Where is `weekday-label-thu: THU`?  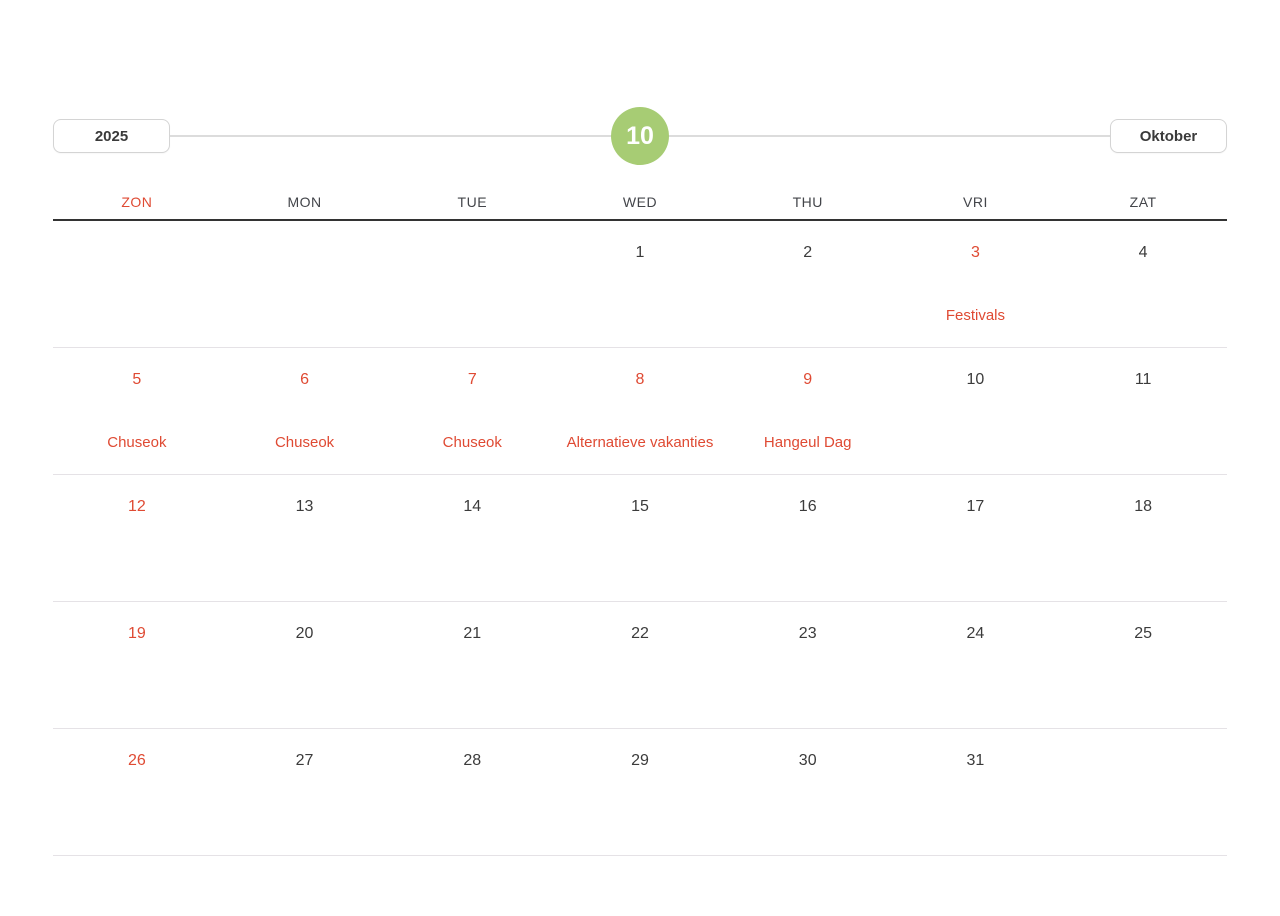 weekday-label-thu: THU is located at coordinates (807, 202).